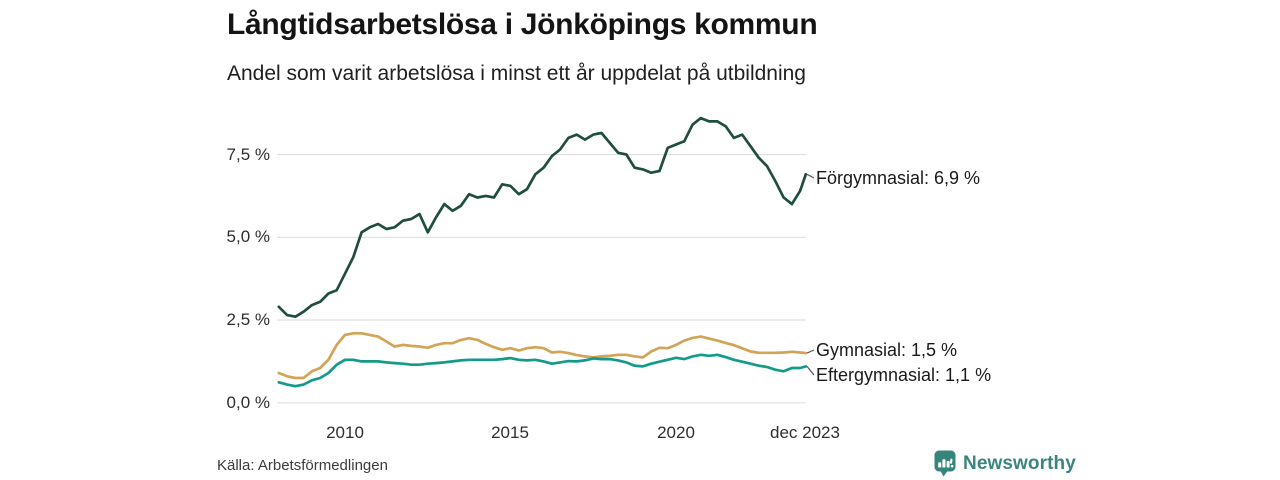 This screenshot has height=480, width=1280. Describe the element at coordinates (248, 402) in the screenshot. I see `y-tick-0-0: 0,0 %` at that location.